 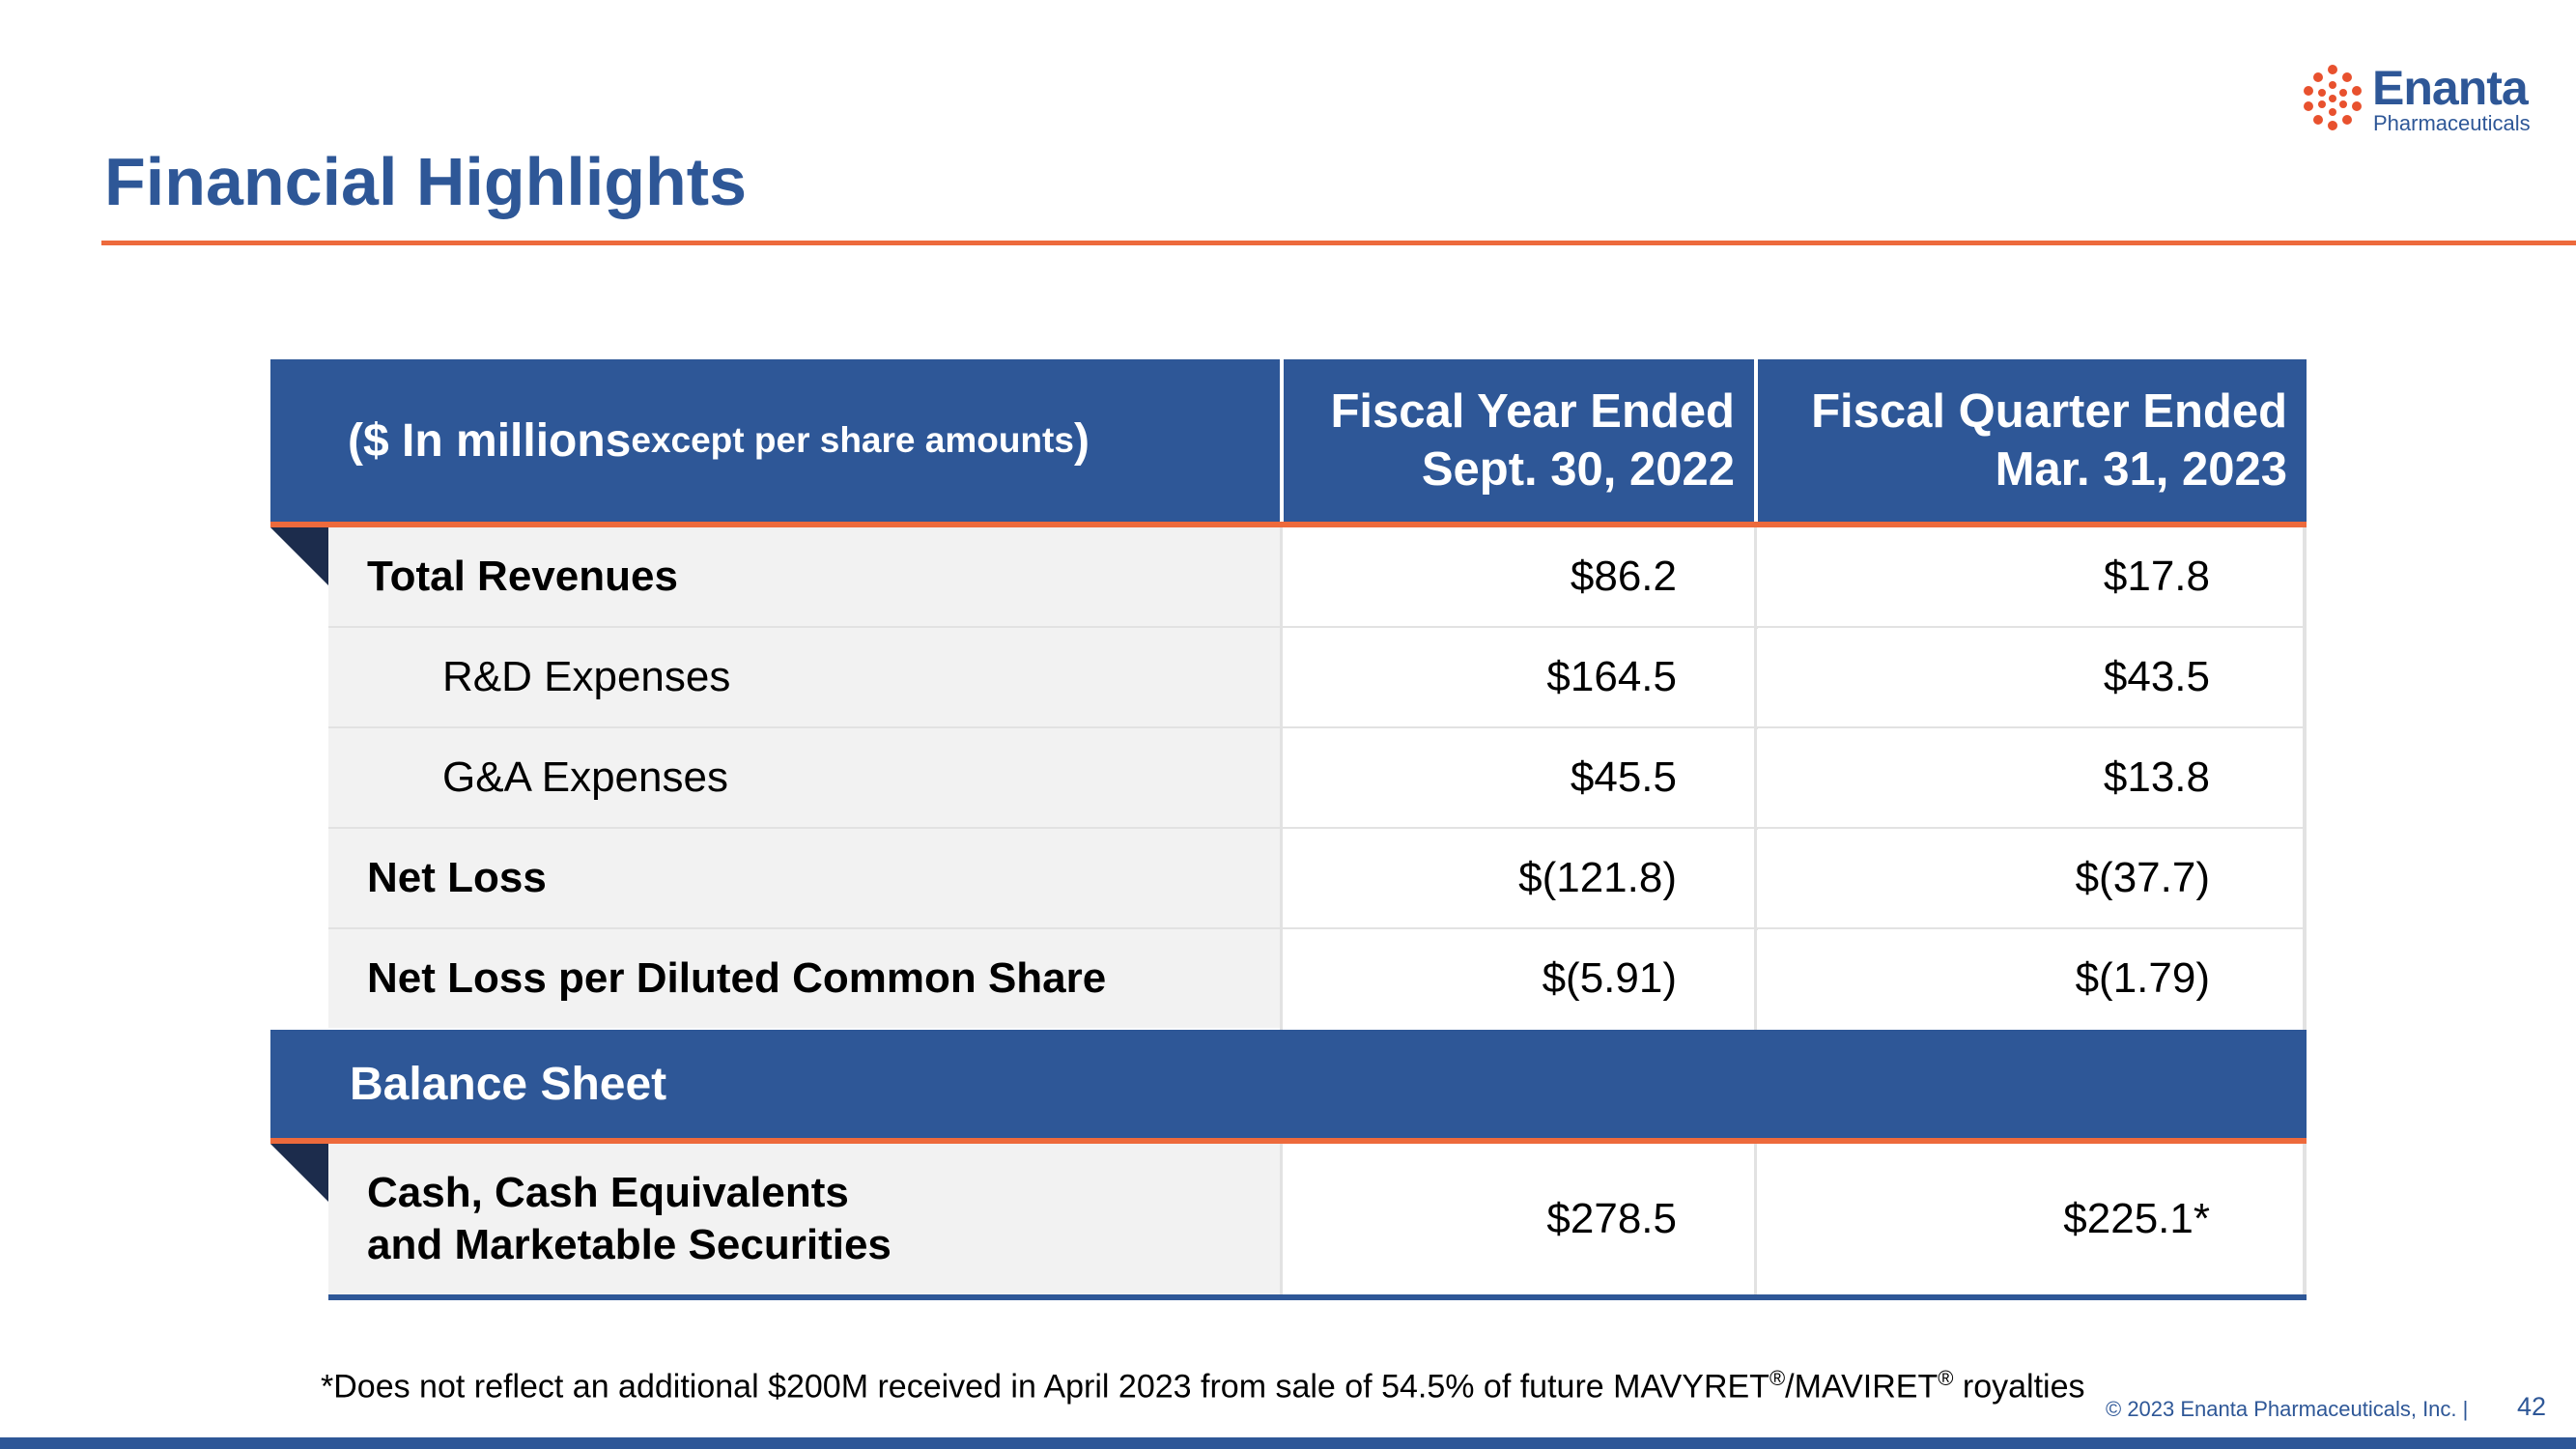 I want to click on table-row-total-revenues: Total Revenues $86.2 $17.8, so click(x=1317, y=578).